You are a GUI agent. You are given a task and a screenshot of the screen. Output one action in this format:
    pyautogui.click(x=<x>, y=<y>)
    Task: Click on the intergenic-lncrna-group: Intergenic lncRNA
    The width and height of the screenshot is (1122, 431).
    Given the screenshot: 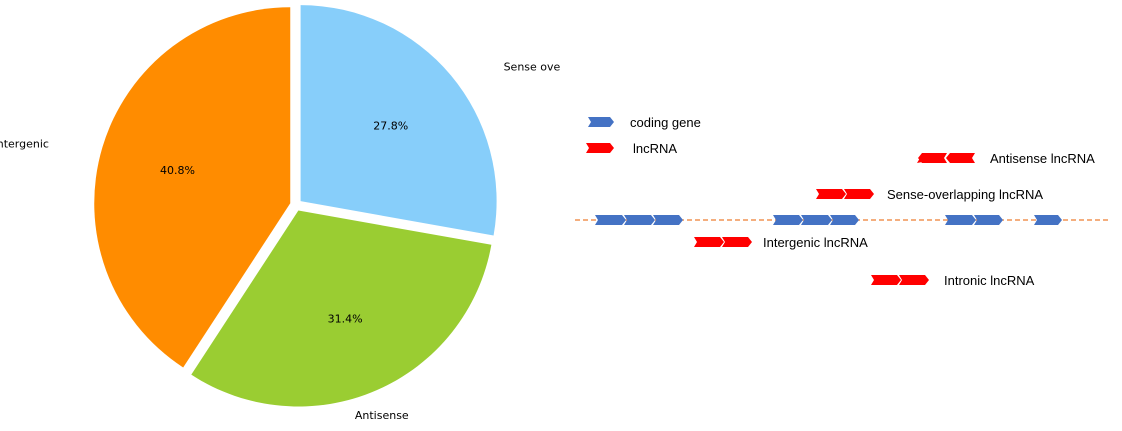 What is the action you would take?
    pyautogui.click(x=781, y=242)
    